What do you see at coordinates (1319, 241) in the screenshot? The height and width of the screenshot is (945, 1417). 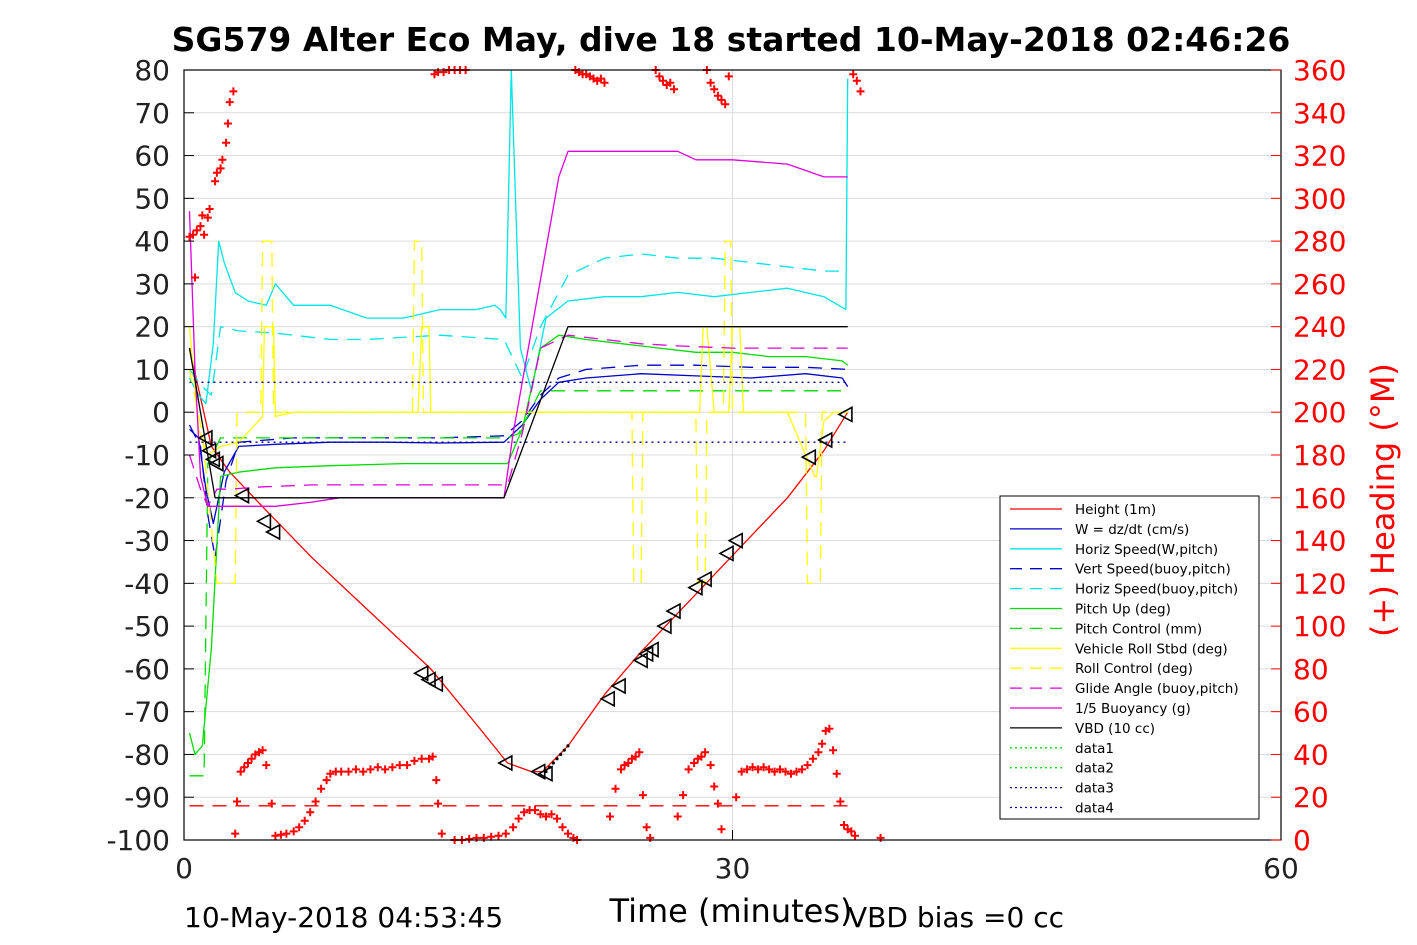 I see `y2-tick-label: 280` at bounding box center [1319, 241].